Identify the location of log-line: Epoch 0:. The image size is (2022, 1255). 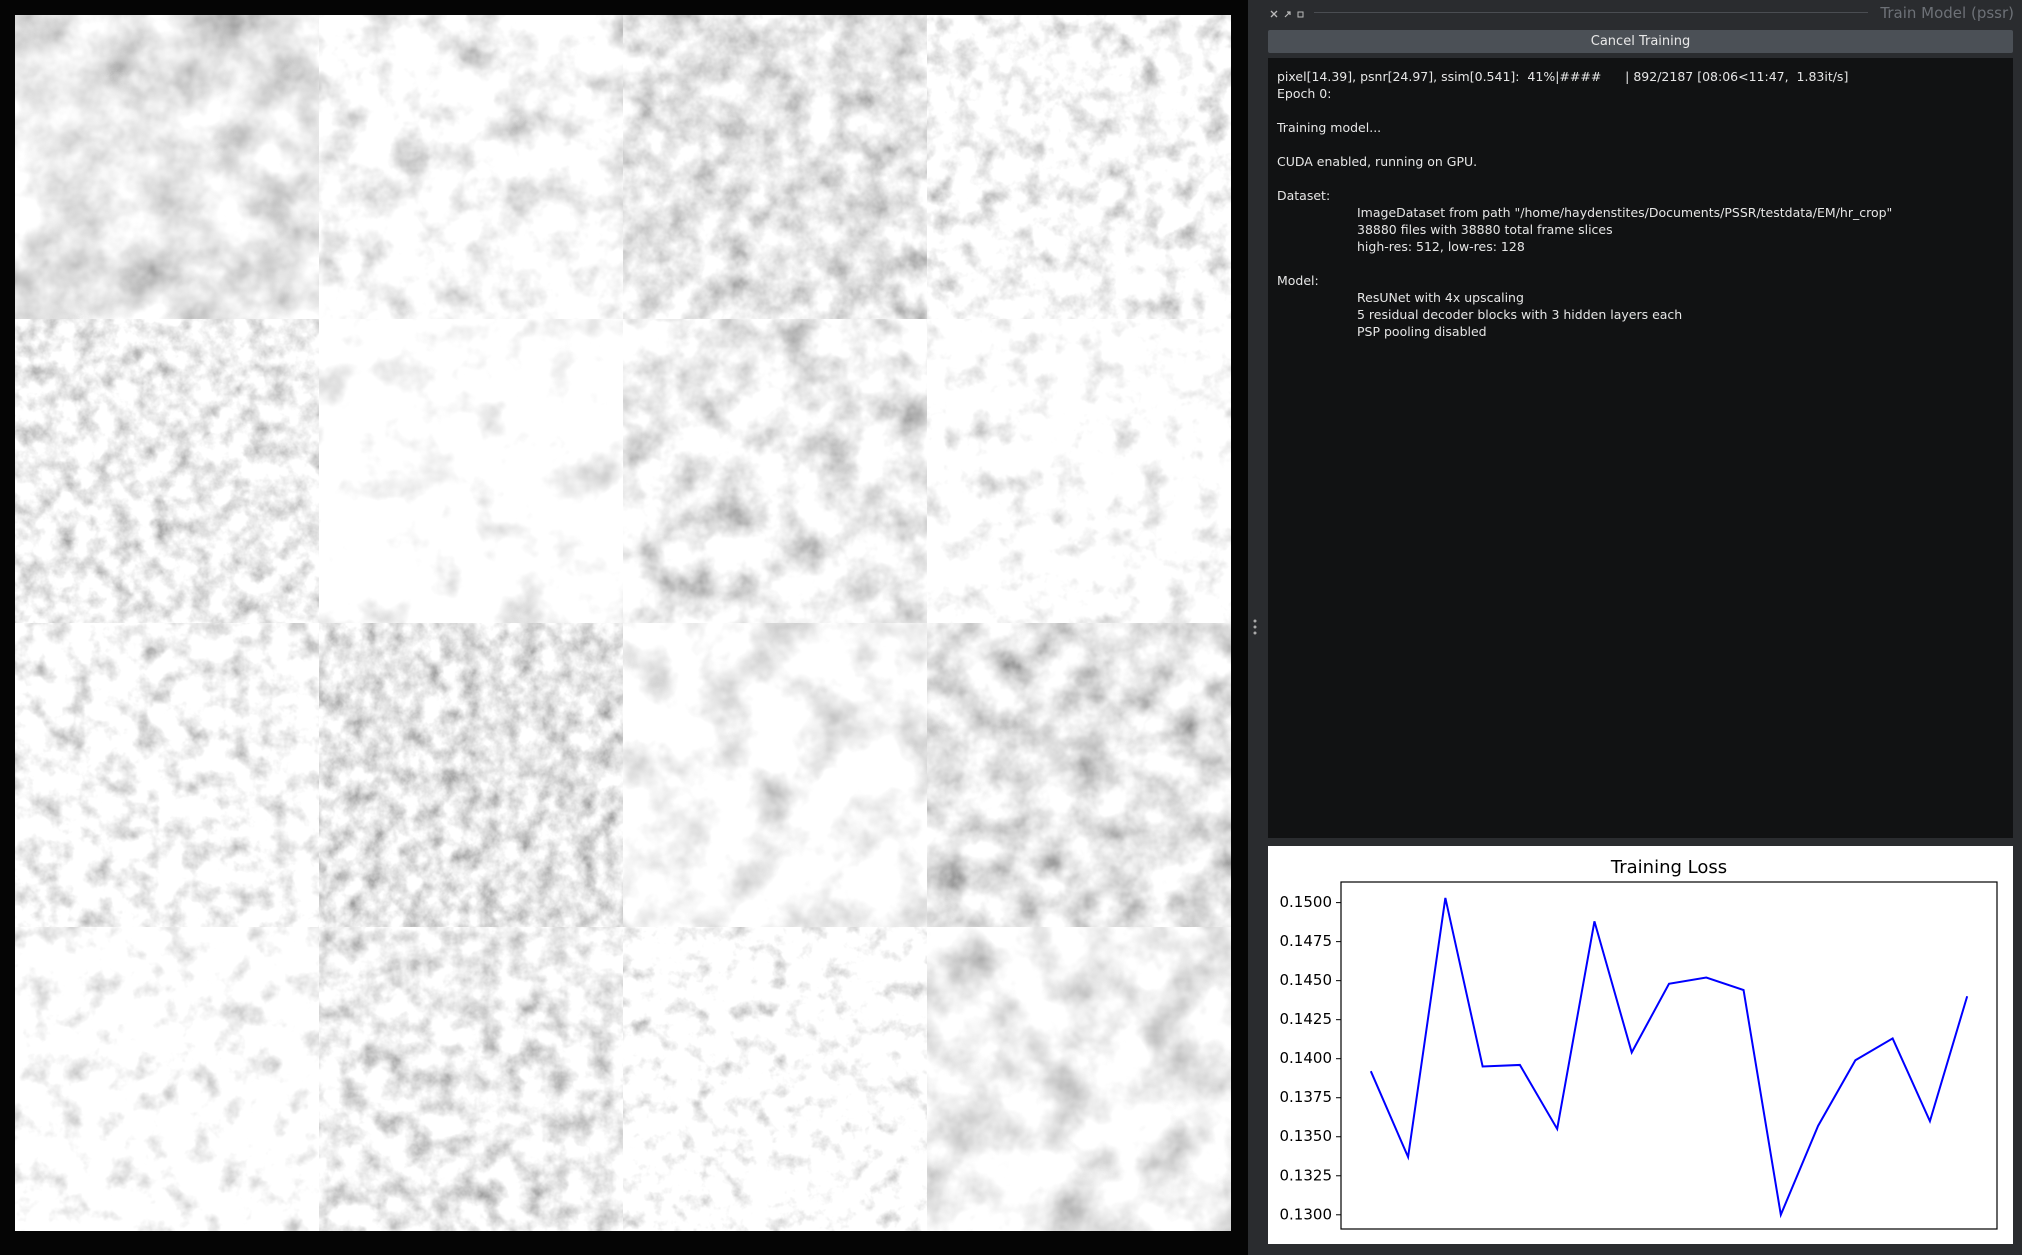
(1304, 93).